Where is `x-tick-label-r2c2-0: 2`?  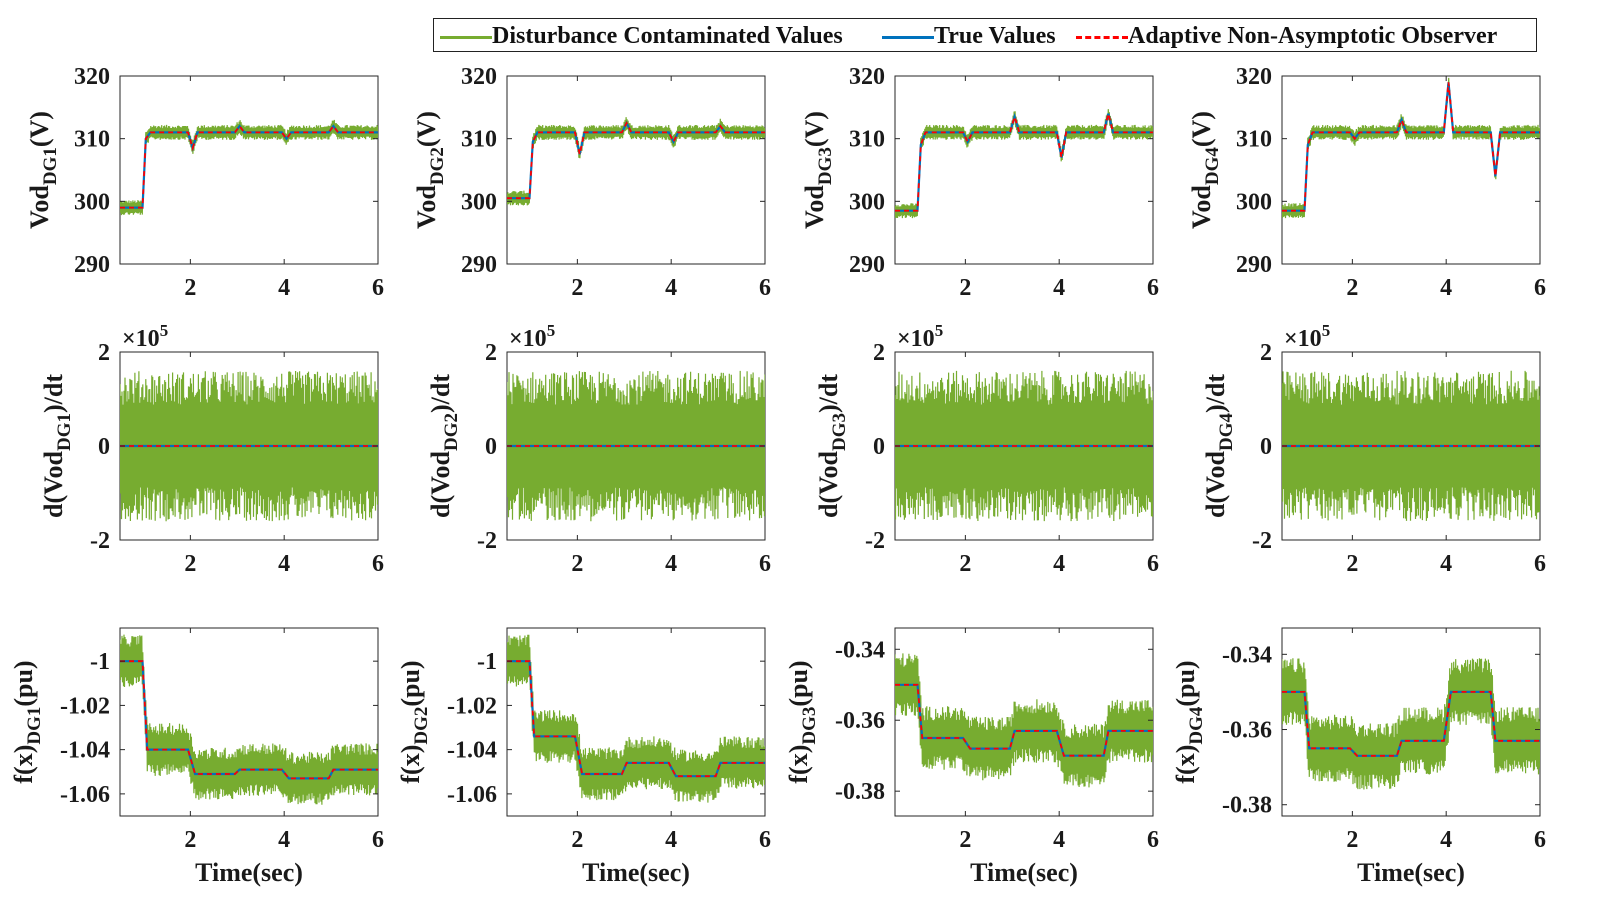 x-tick-label-r2c2-0: 2 is located at coordinates (577, 564).